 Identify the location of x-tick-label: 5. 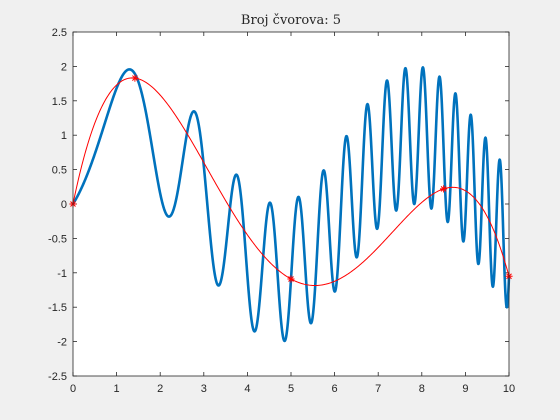
(291, 389).